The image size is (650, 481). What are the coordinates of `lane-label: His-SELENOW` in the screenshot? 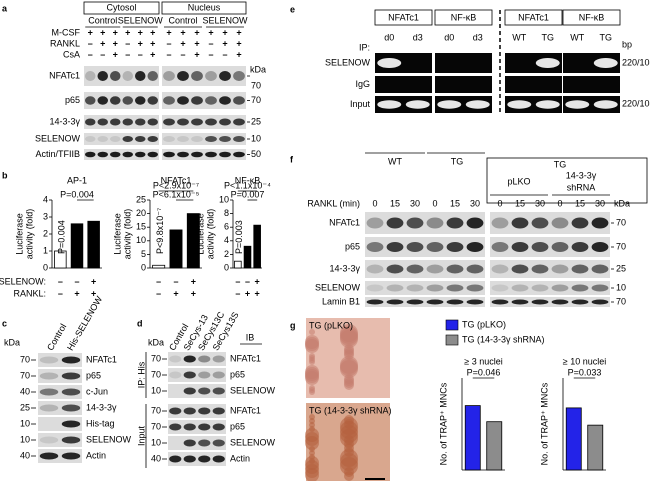 It's located at (84, 323).